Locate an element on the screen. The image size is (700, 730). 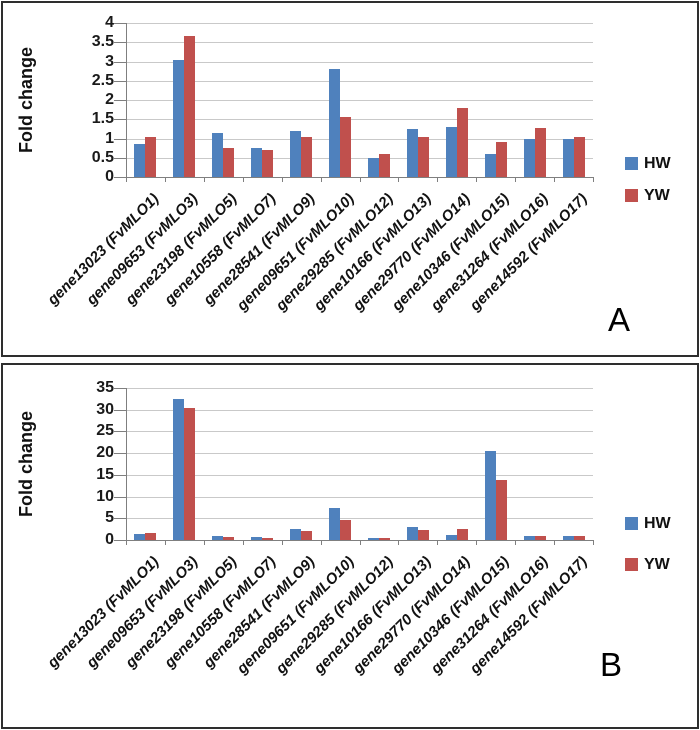
y-tick-label: 3 is located at coordinates (109, 61).